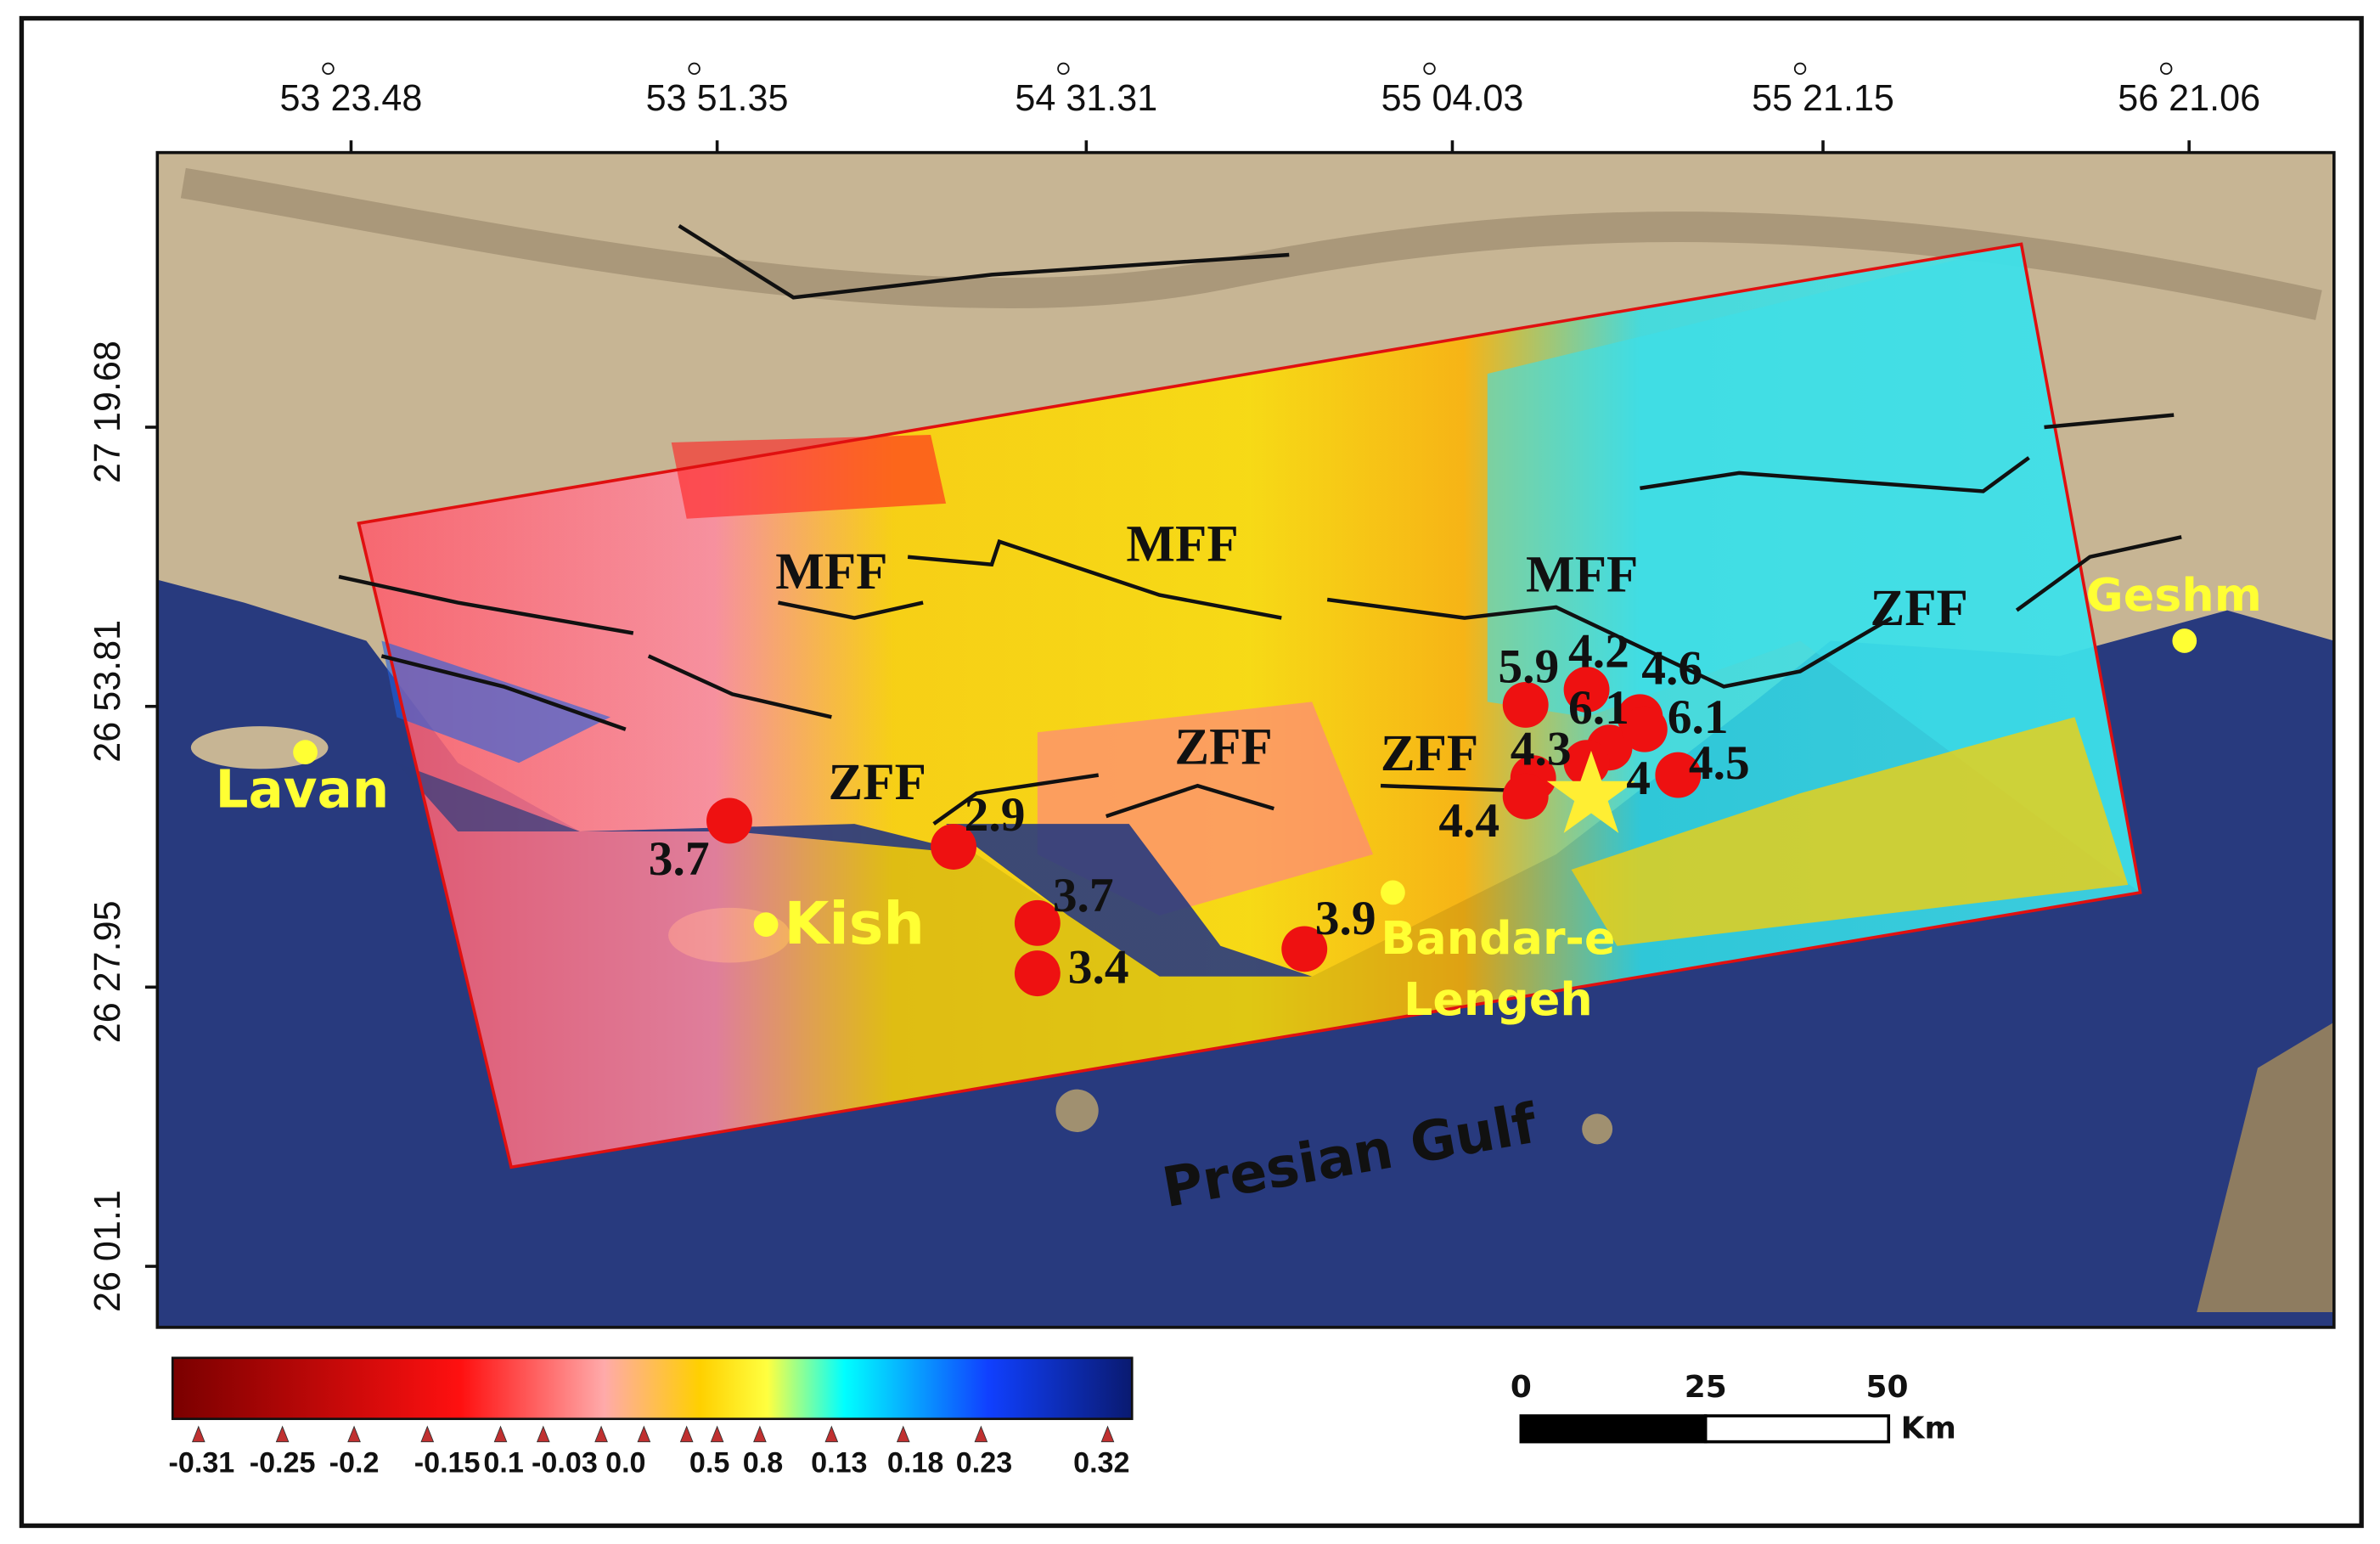 The width and height of the screenshot is (2380, 1544). Describe the element at coordinates (1345, 918) in the screenshot. I see `magnitude-label: 3.9` at that location.